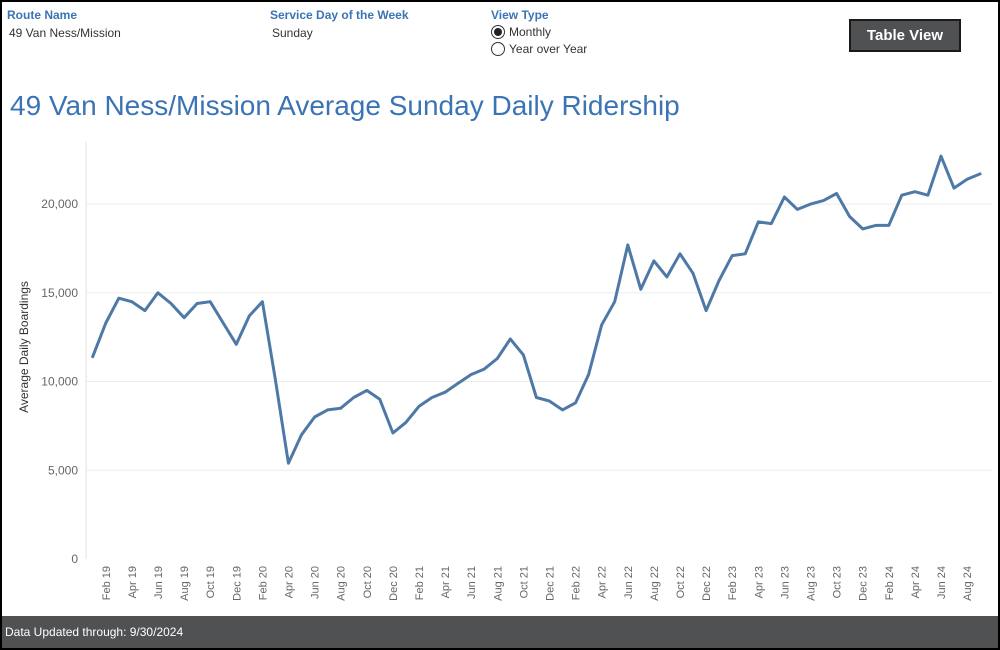 The height and width of the screenshot is (650, 1000). What do you see at coordinates (64, 24) in the screenshot?
I see `route-filter: Route Name 49 Van Ness/Mission` at bounding box center [64, 24].